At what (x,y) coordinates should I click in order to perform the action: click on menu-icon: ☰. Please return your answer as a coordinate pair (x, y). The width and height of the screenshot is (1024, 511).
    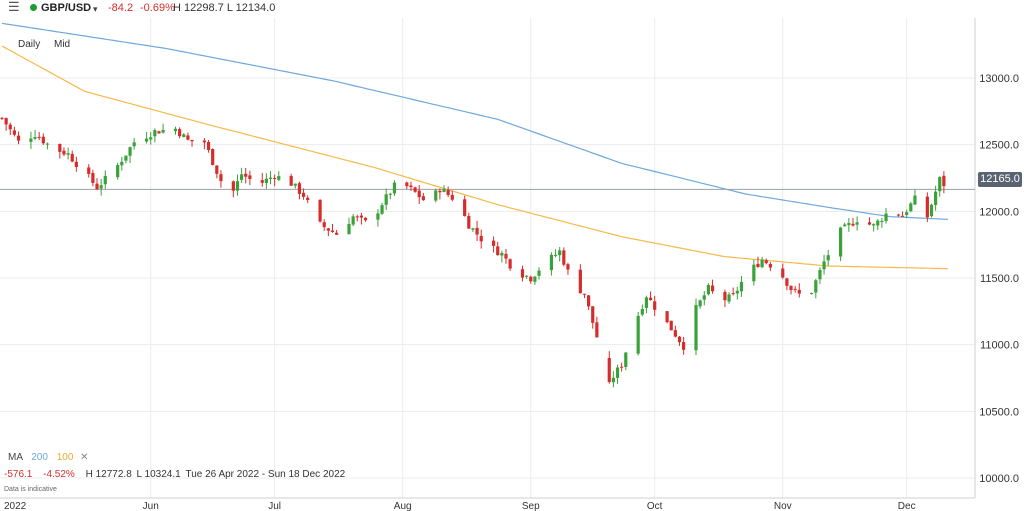
    Looking at the image, I should click on (14, 7).